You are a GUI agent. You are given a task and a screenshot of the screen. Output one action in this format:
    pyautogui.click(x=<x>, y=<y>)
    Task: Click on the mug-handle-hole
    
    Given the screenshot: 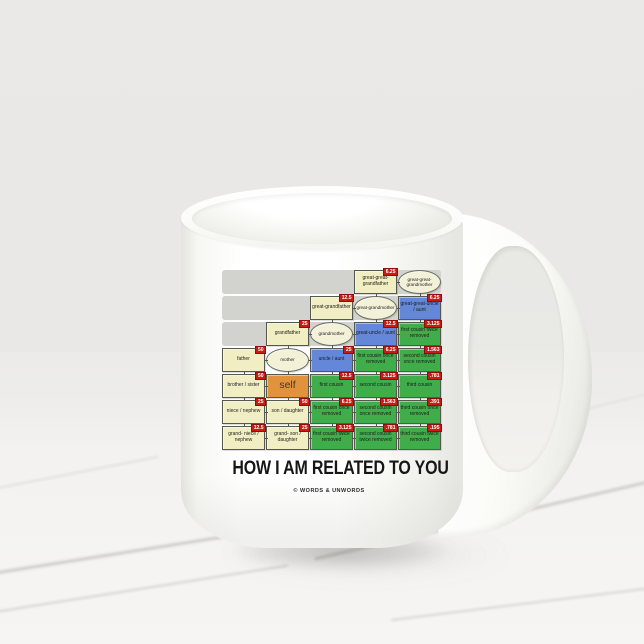 What is the action you would take?
    pyautogui.click(x=516, y=359)
    